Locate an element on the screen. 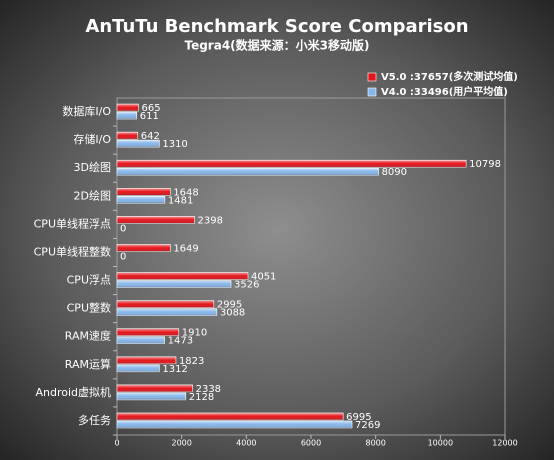 This screenshot has width=554, height=460. x-tick-label: 6000 is located at coordinates (311, 443).